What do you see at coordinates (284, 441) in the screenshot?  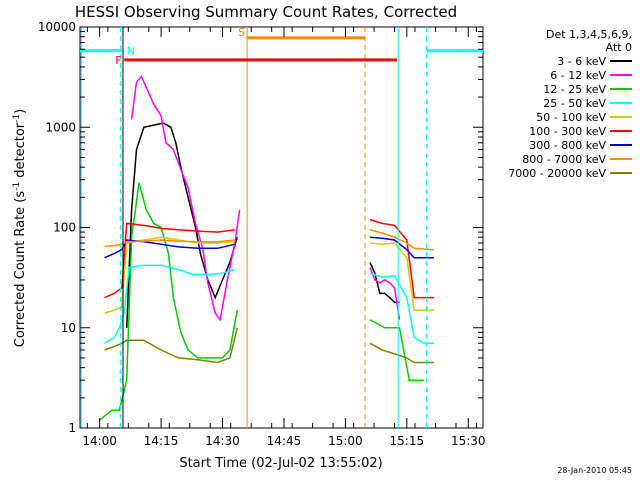 I see `x-tick-label: 14:45` at bounding box center [284, 441].